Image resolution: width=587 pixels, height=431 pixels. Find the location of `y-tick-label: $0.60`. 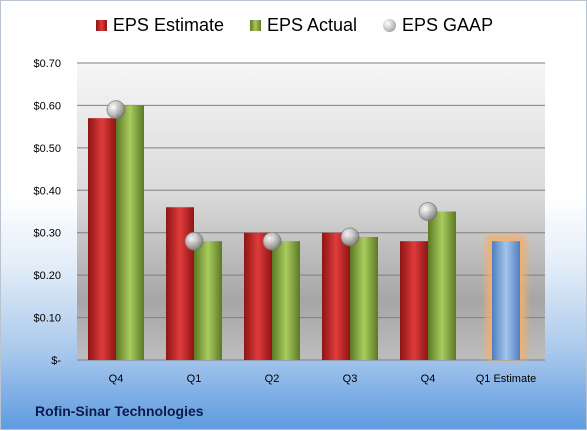

y-tick-label: $0.60 is located at coordinates (47, 106).